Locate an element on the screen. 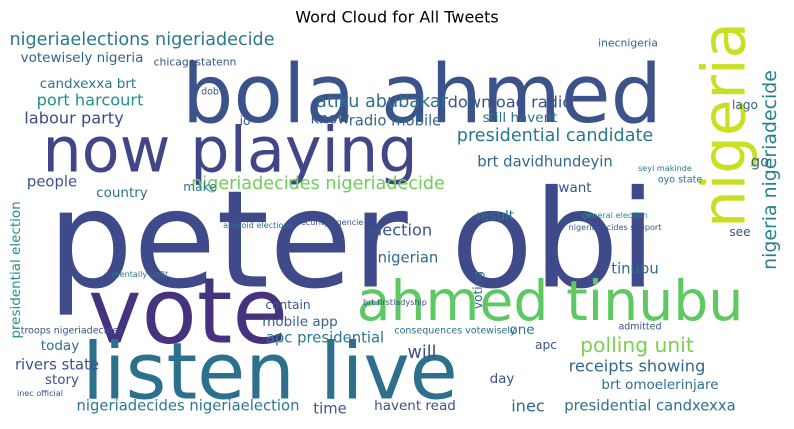 This screenshot has height=429, width=794. word: vote is located at coordinates (188, 312).